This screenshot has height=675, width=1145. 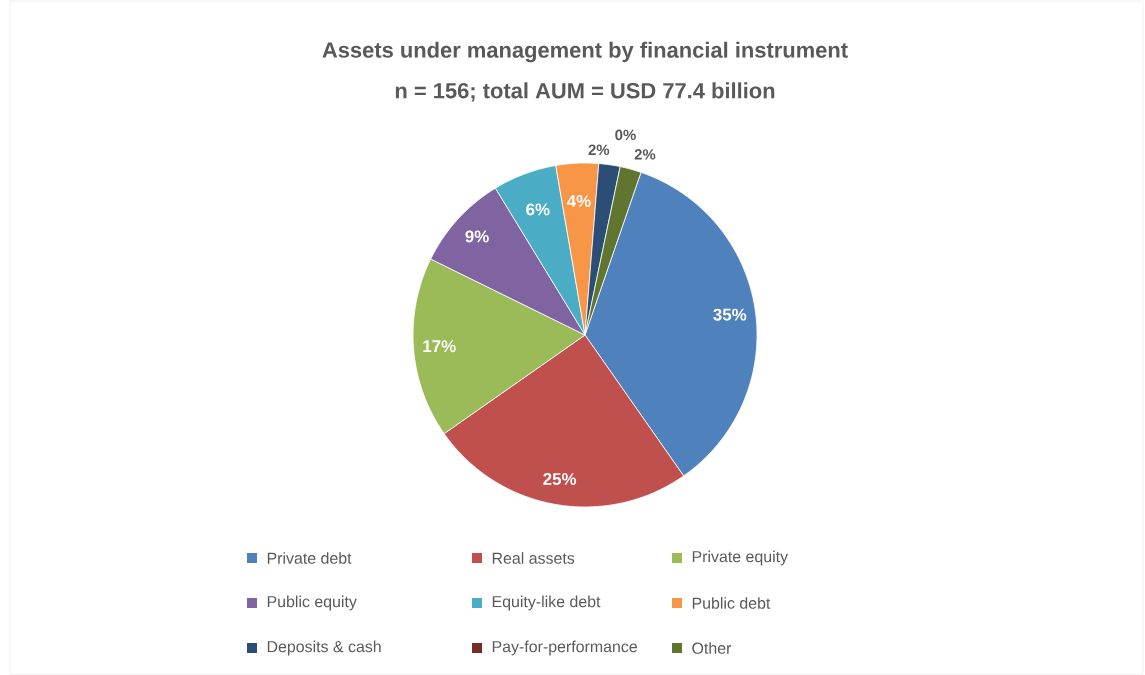 What do you see at coordinates (309, 558) in the screenshot?
I see `legend-label: Private debt` at bounding box center [309, 558].